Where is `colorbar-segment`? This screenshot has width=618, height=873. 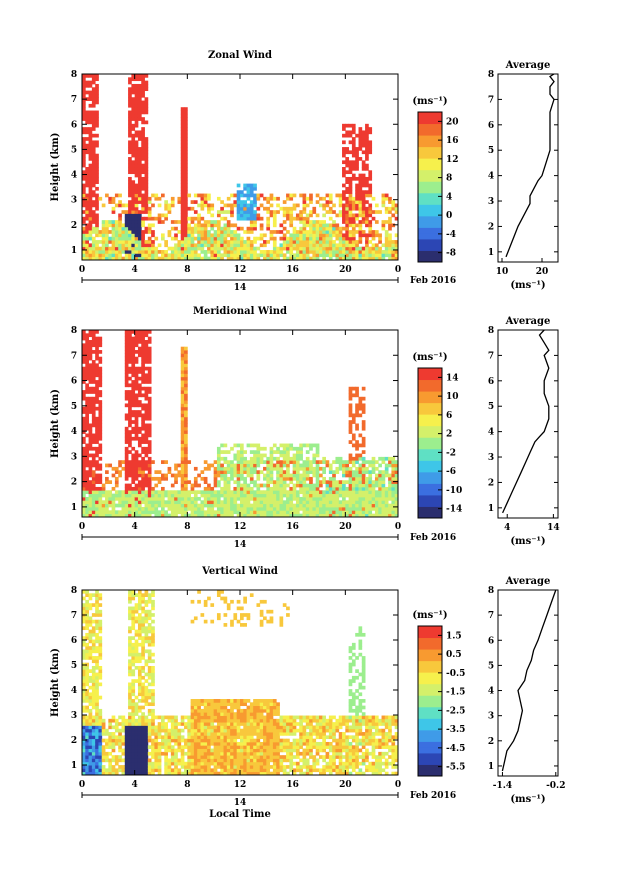
colorbar-segment is located at coordinates (430, 236).